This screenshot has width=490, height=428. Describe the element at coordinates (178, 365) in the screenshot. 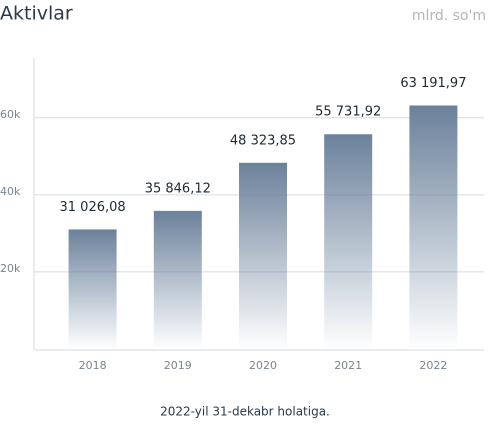

I see `x-tick-label: 2019` at that location.